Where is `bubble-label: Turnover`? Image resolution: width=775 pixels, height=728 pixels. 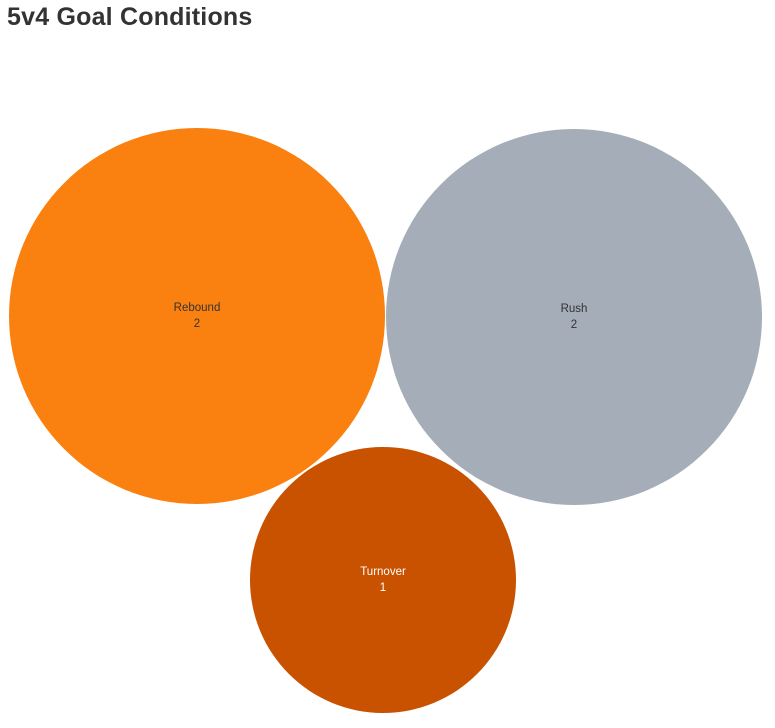 bubble-label: Turnover is located at coordinates (383, 572).